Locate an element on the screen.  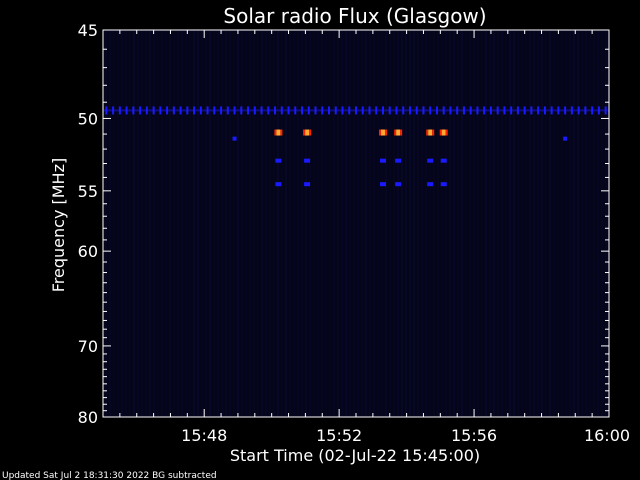
y-axis-label: Frequency [MHz] is located at coordinates (58, 225).